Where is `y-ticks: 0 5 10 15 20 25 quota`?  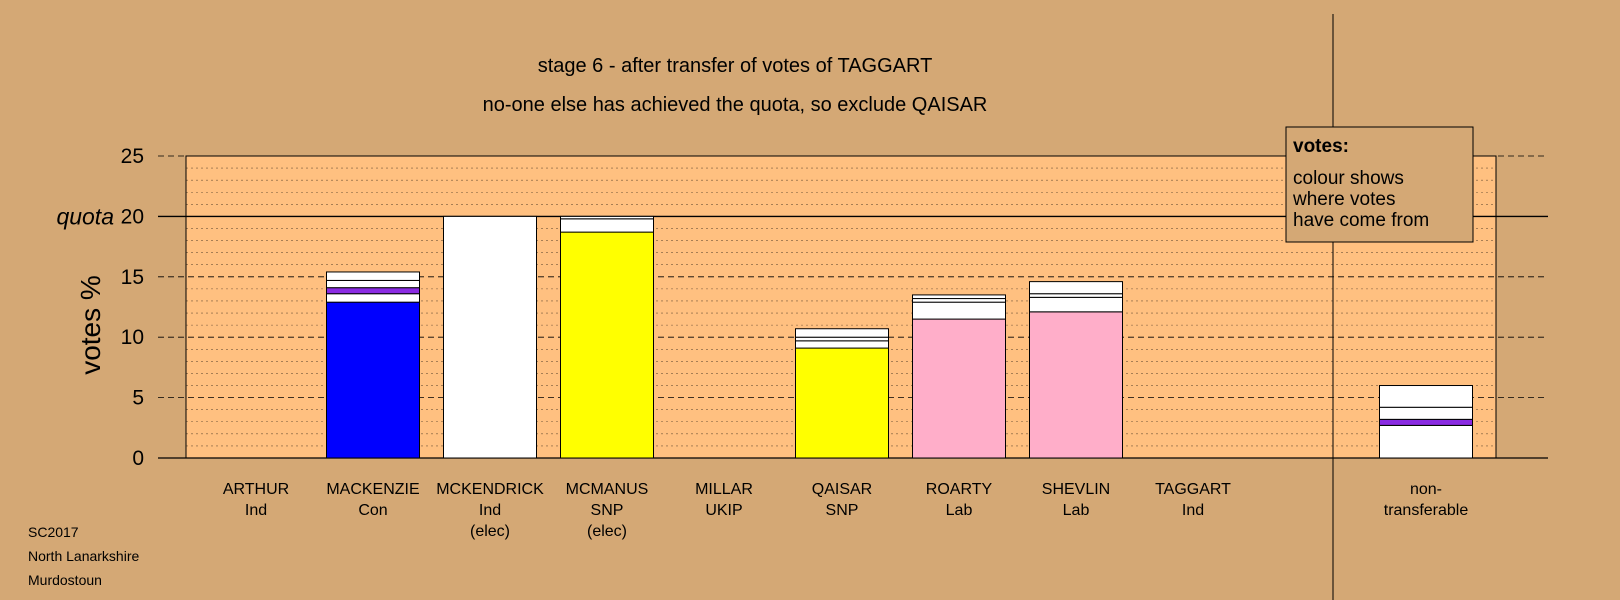
y-ticks: 0 5 10 15 20 25 quota is located at coordinates (100, 307).